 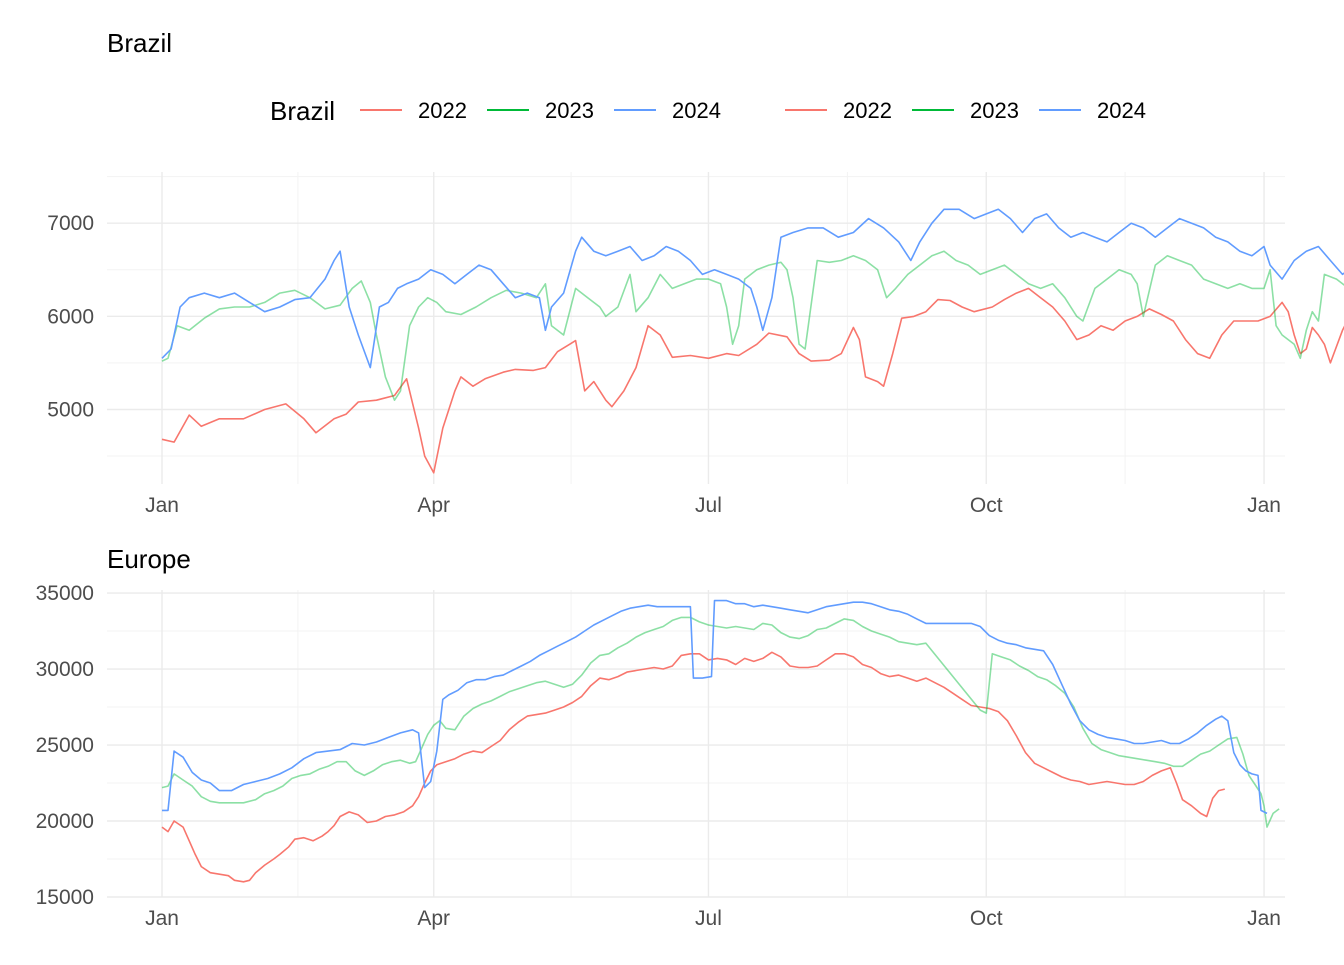 What do you see at coordinates (994, 110) in the screenshot?
I see `legend-label-1-2023: 2023` at bounding box center [994, 110].